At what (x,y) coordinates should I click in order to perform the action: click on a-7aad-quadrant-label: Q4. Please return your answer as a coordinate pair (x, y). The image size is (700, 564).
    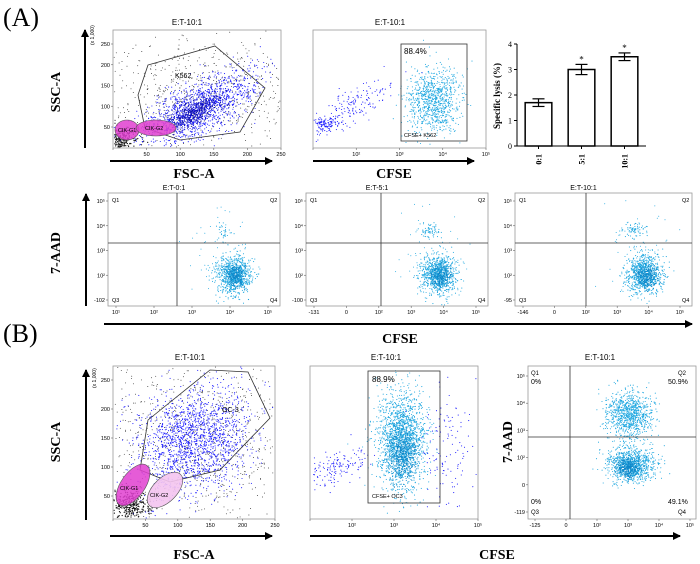
    Looking at the image, I should click on (685, 301).